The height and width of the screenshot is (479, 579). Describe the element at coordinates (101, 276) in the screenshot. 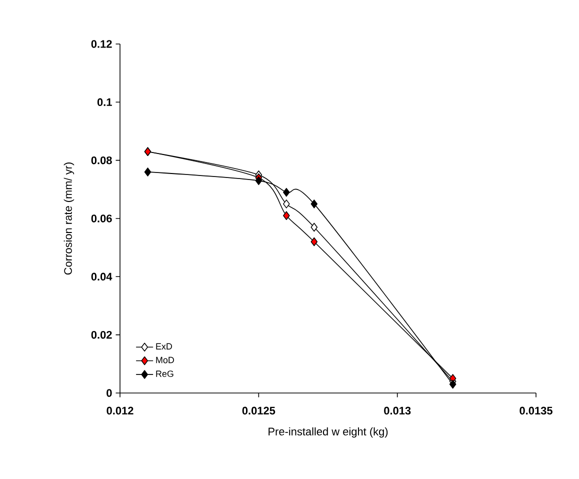

I see `y-tick-label: 0.04` at that location.